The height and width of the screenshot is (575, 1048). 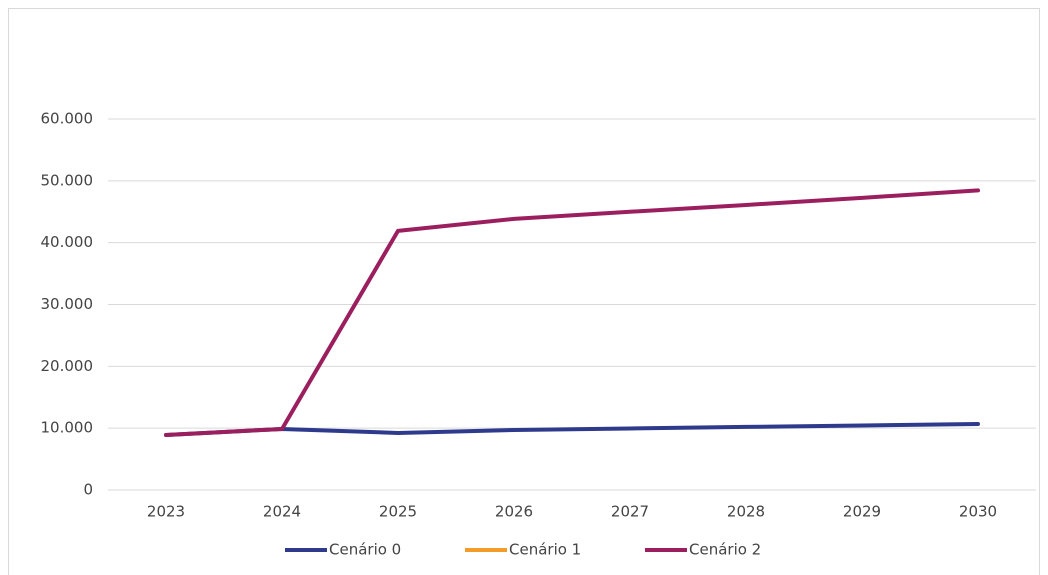 I want to click on legend-label: Cenário 2, so click(x=725, y=550).